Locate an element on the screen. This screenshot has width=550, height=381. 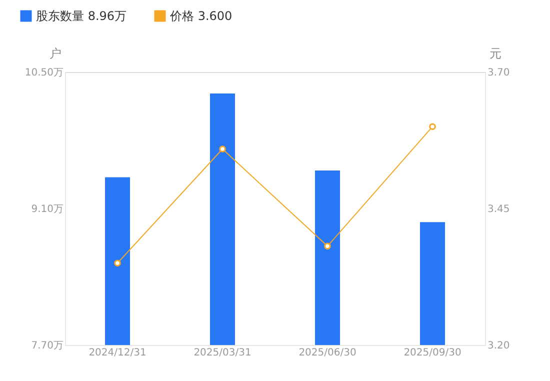
y-axis-title: 户 is located at coordinates (56, 53).